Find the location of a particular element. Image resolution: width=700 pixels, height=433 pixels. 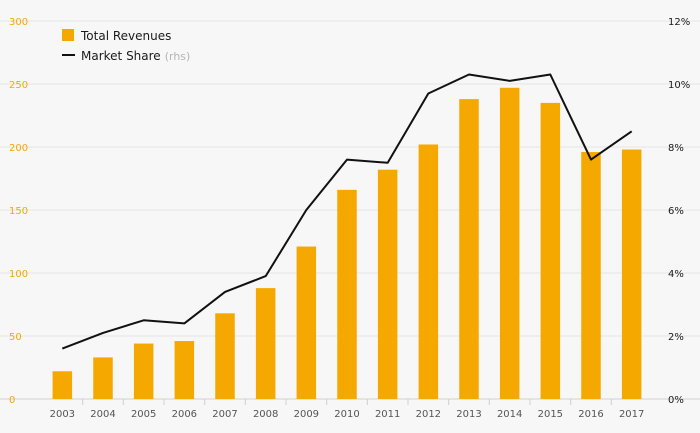

legend: Total Revenues Market Share (rhs) is located at coordinates (126, 46).